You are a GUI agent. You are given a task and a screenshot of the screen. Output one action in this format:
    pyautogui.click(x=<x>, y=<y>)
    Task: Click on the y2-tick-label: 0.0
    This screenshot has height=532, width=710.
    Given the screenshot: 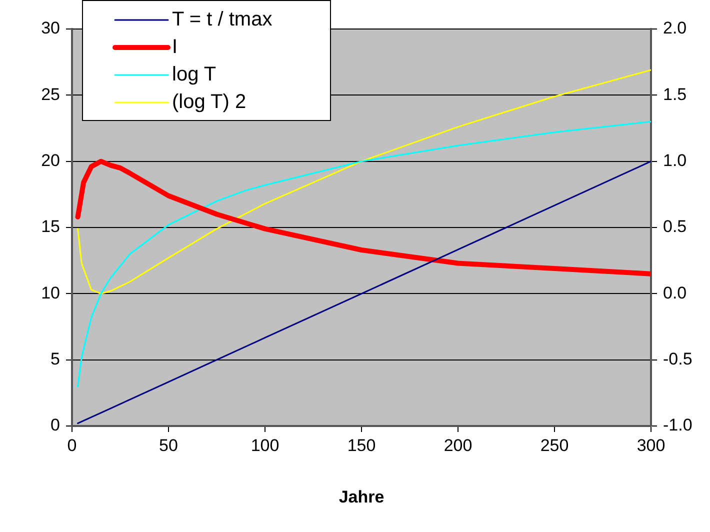 What is the action you would take?
    pyautogui.click(x=675, y=292)
    